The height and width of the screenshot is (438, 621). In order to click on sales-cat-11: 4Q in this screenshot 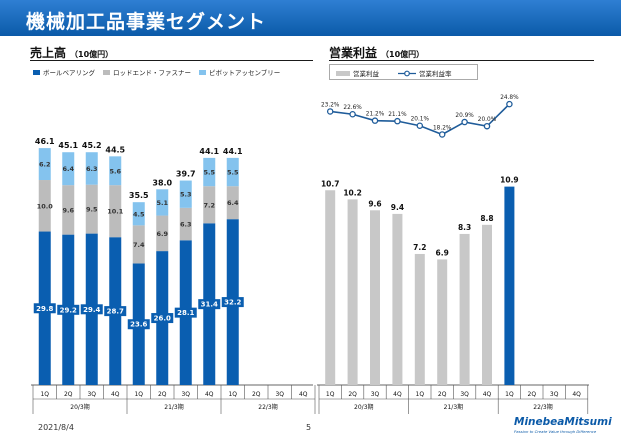, I will do `click(303, 394)`.